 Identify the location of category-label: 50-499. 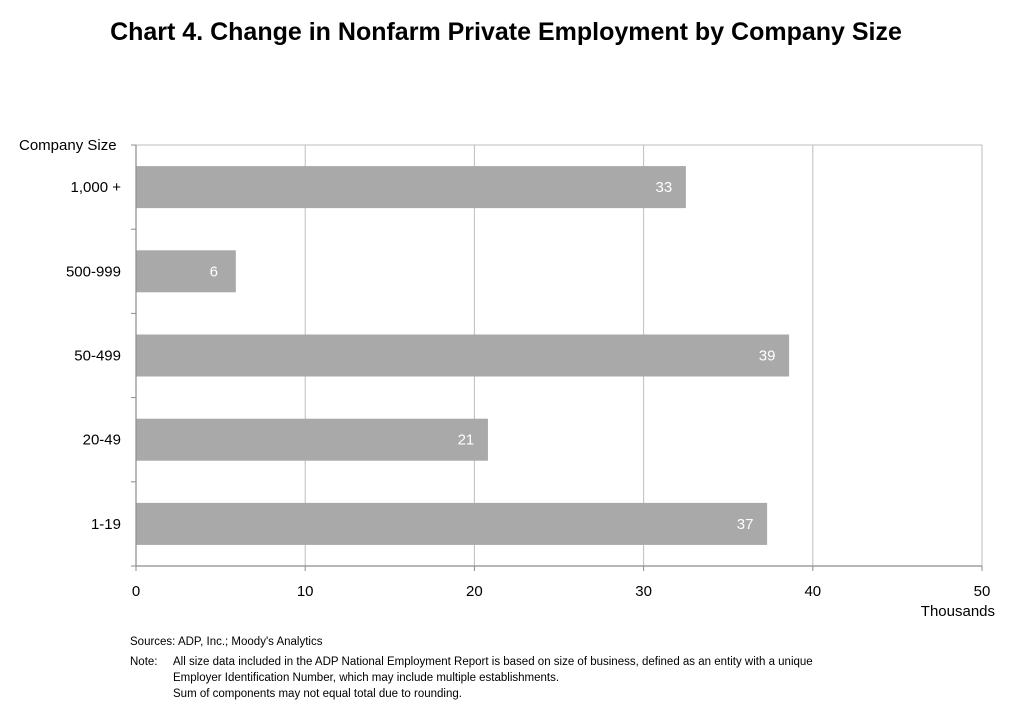
(97, 356).